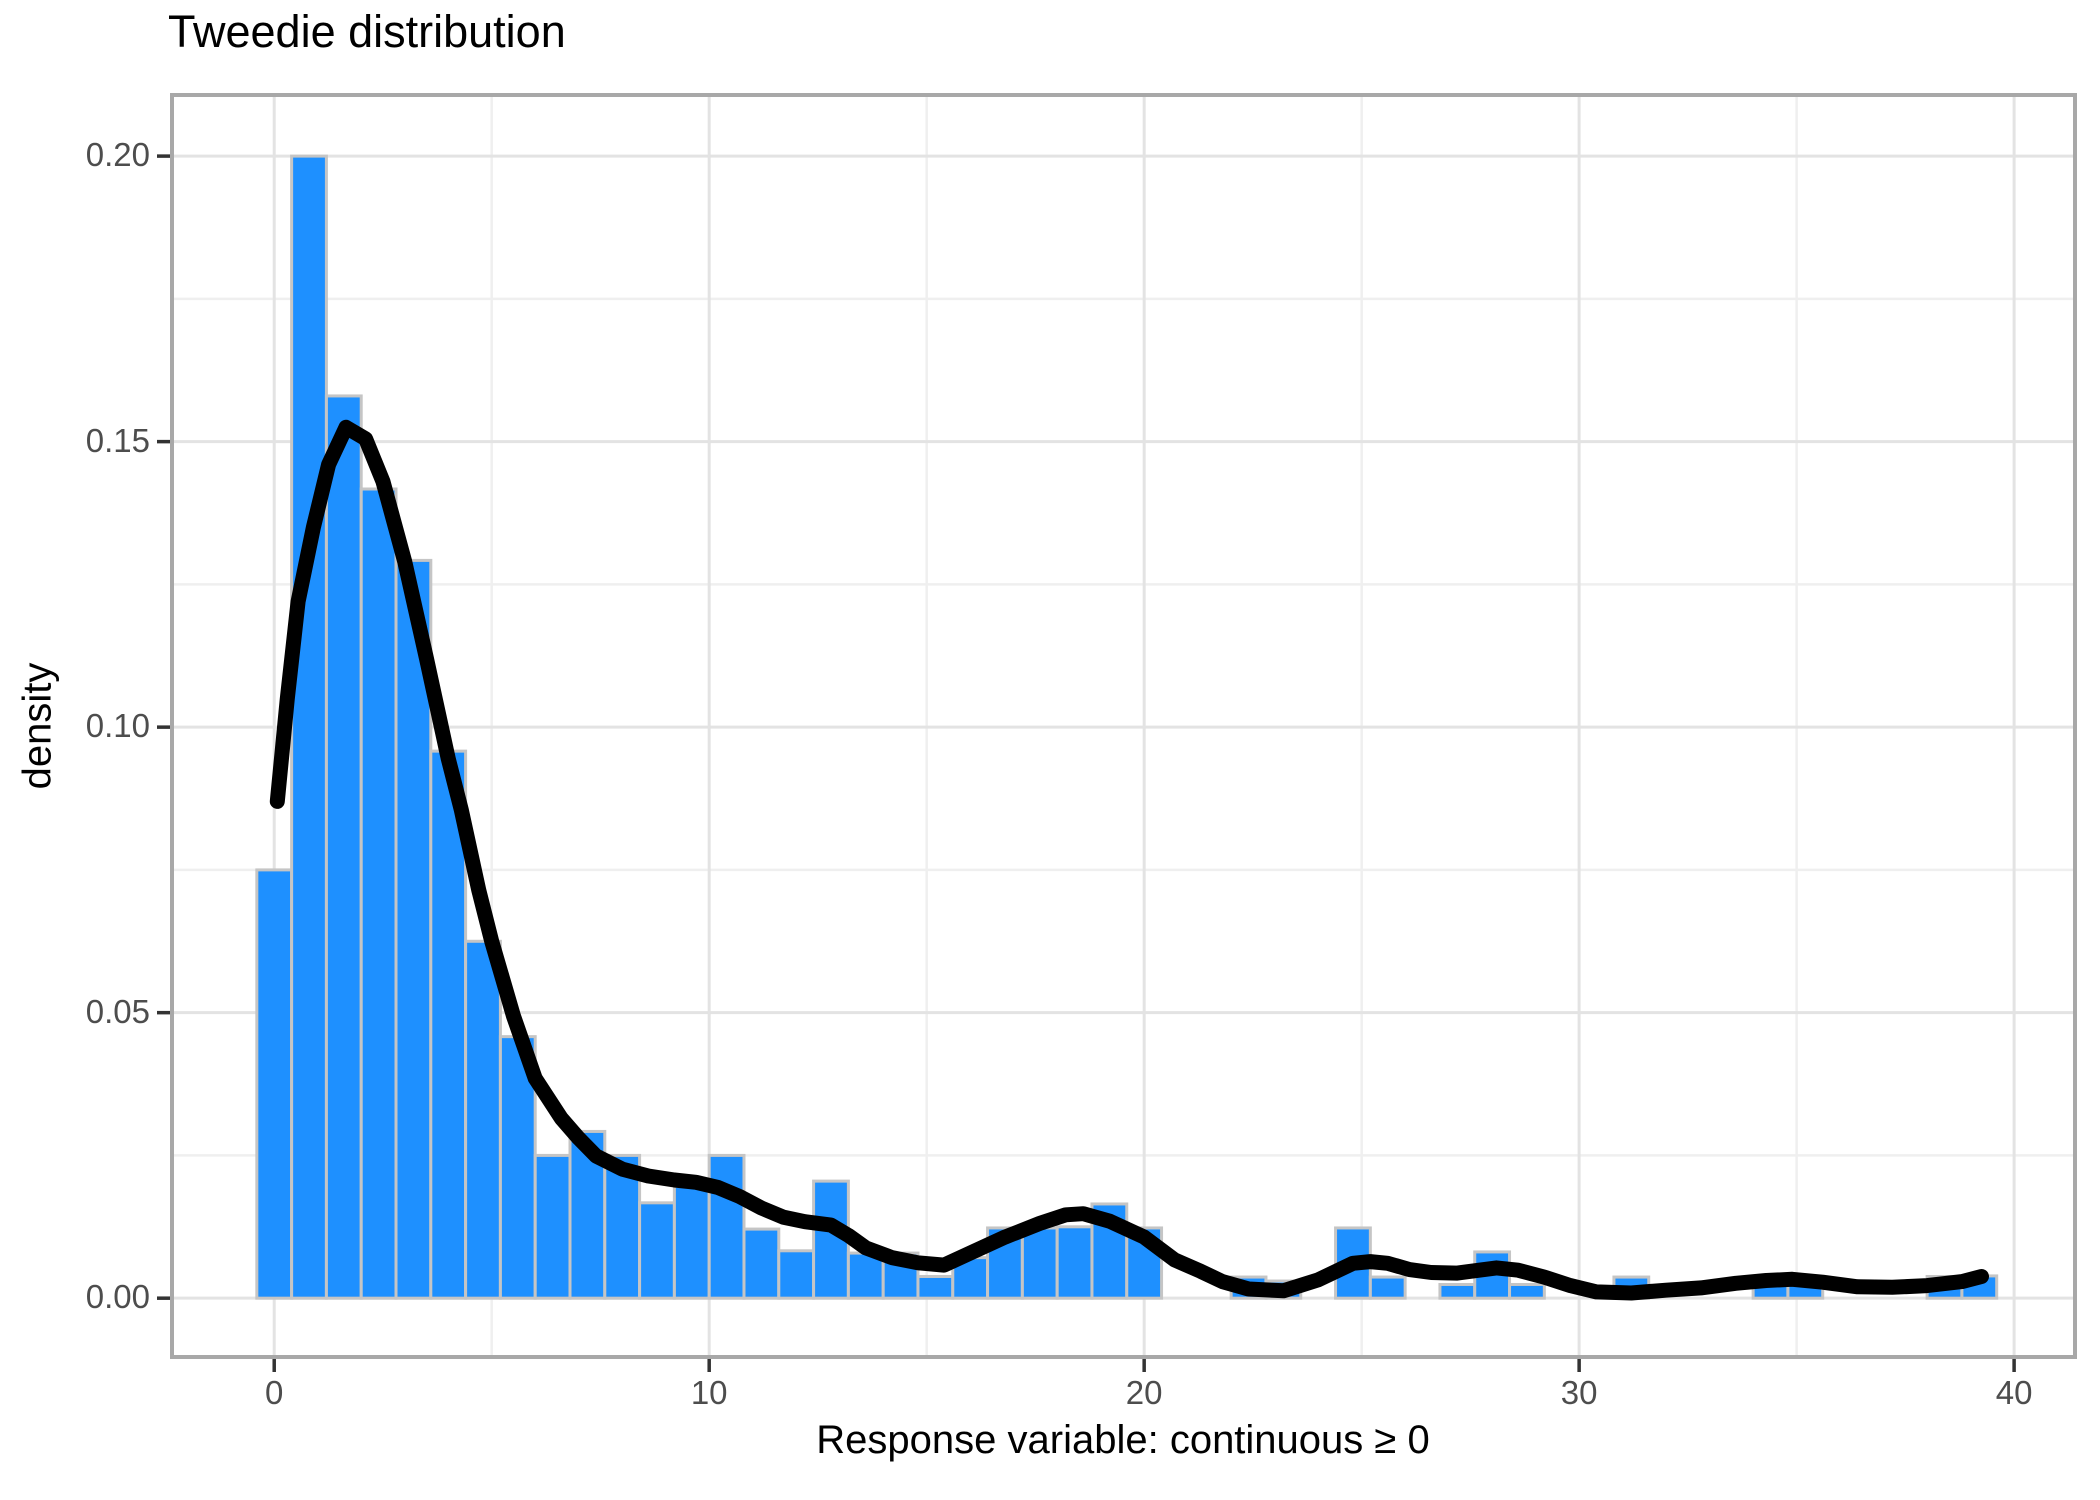  What do you see at coordinates (2014, 1392) in the screenshot?
I see `x-tick-label: 40` at bounding box center [2014, 1392].